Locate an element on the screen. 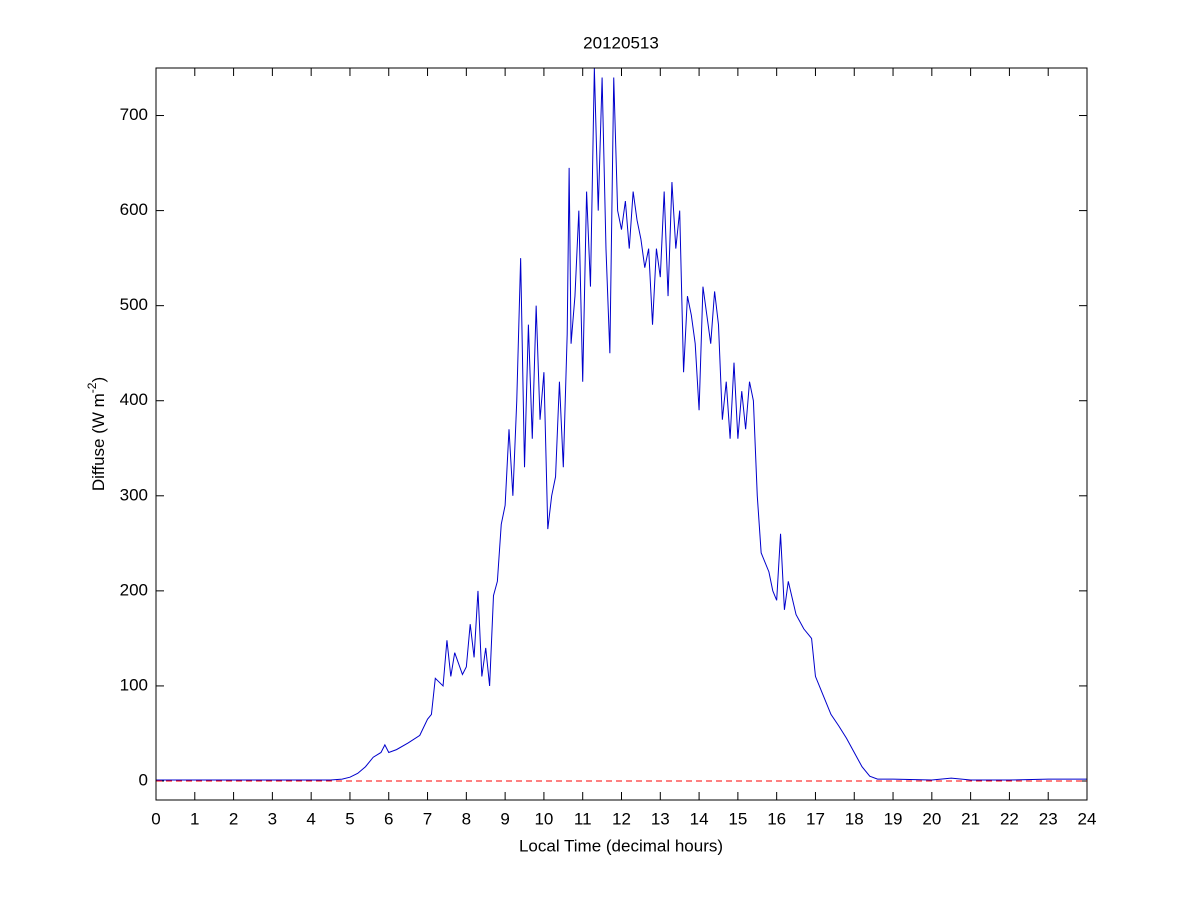 This screenshot has width=1201, height=900. x-tick-label: 12 is located at coordinates (621, 818).